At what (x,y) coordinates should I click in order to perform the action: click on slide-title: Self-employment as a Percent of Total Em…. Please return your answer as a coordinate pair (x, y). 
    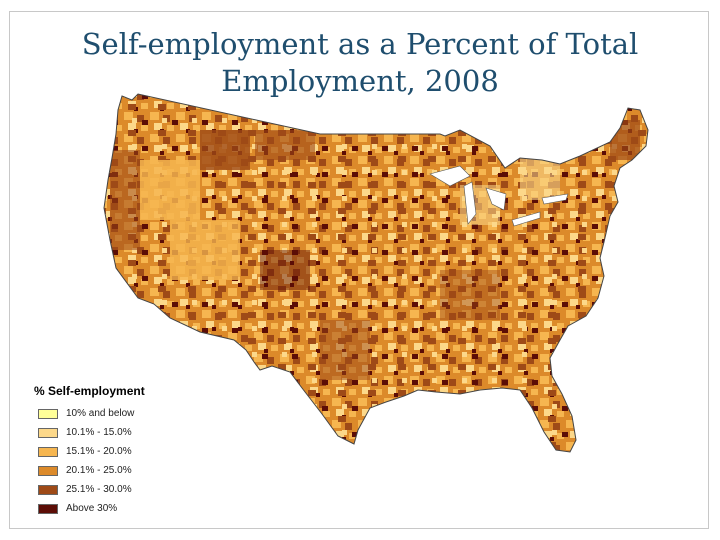
    Looking at the image, I should click on (360, 63).